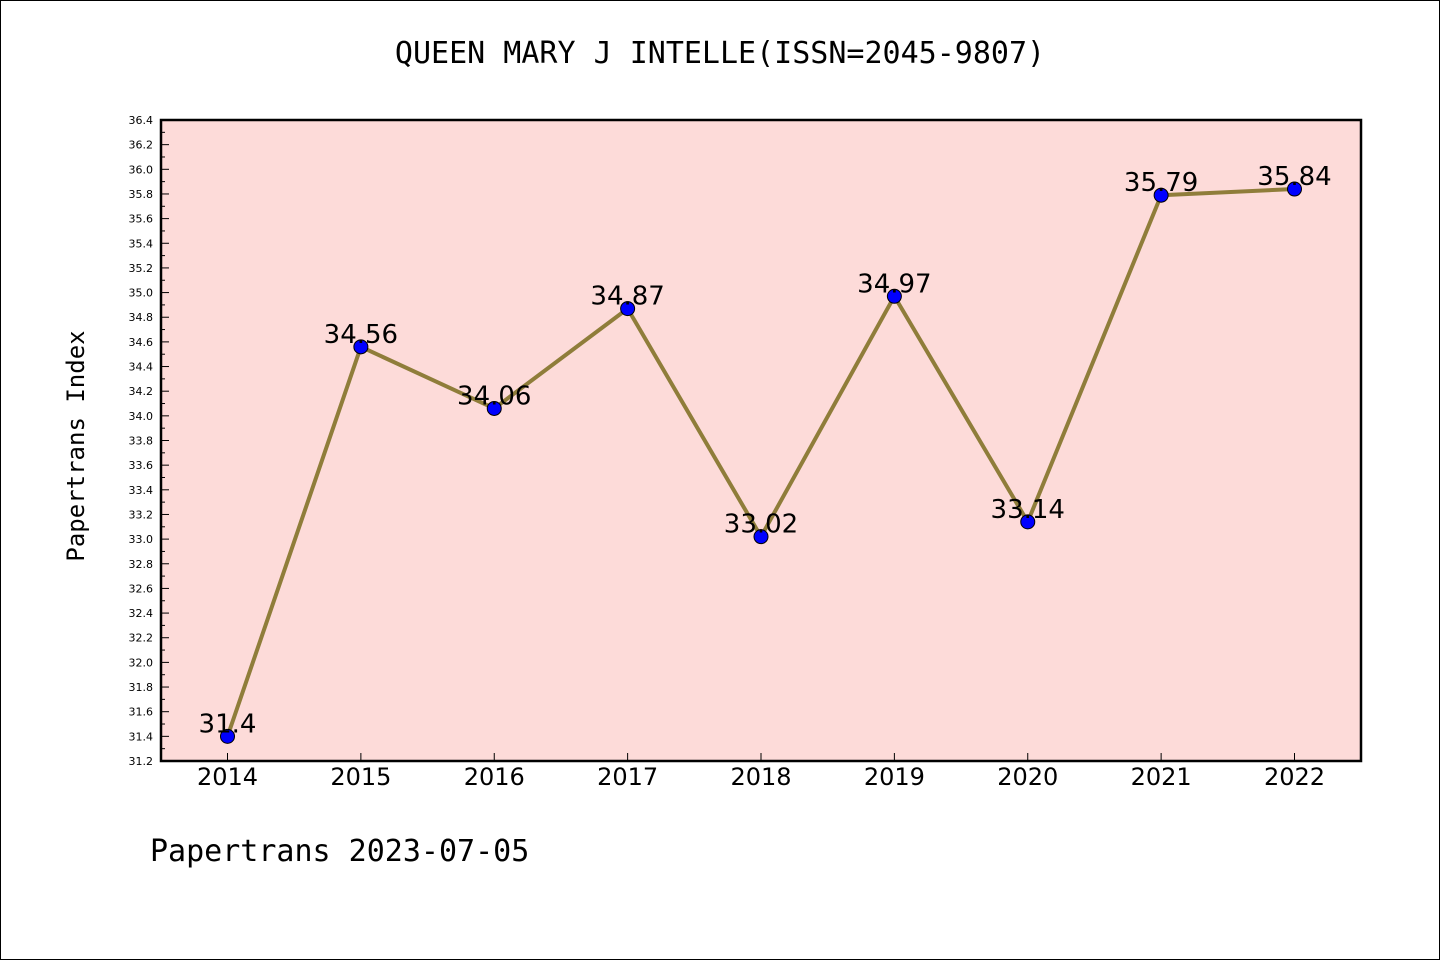 Image resolution: width=1440 pixels, height=960 pixels. I want to click on y-tick-label: 33.4, so click(141, 490).